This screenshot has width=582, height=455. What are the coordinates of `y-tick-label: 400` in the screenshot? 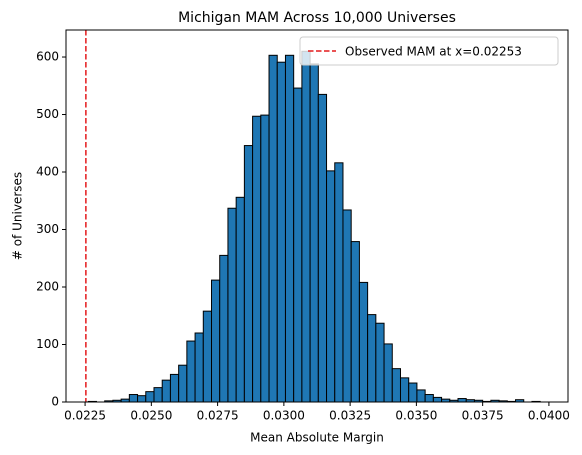 It's located at (47, 172).